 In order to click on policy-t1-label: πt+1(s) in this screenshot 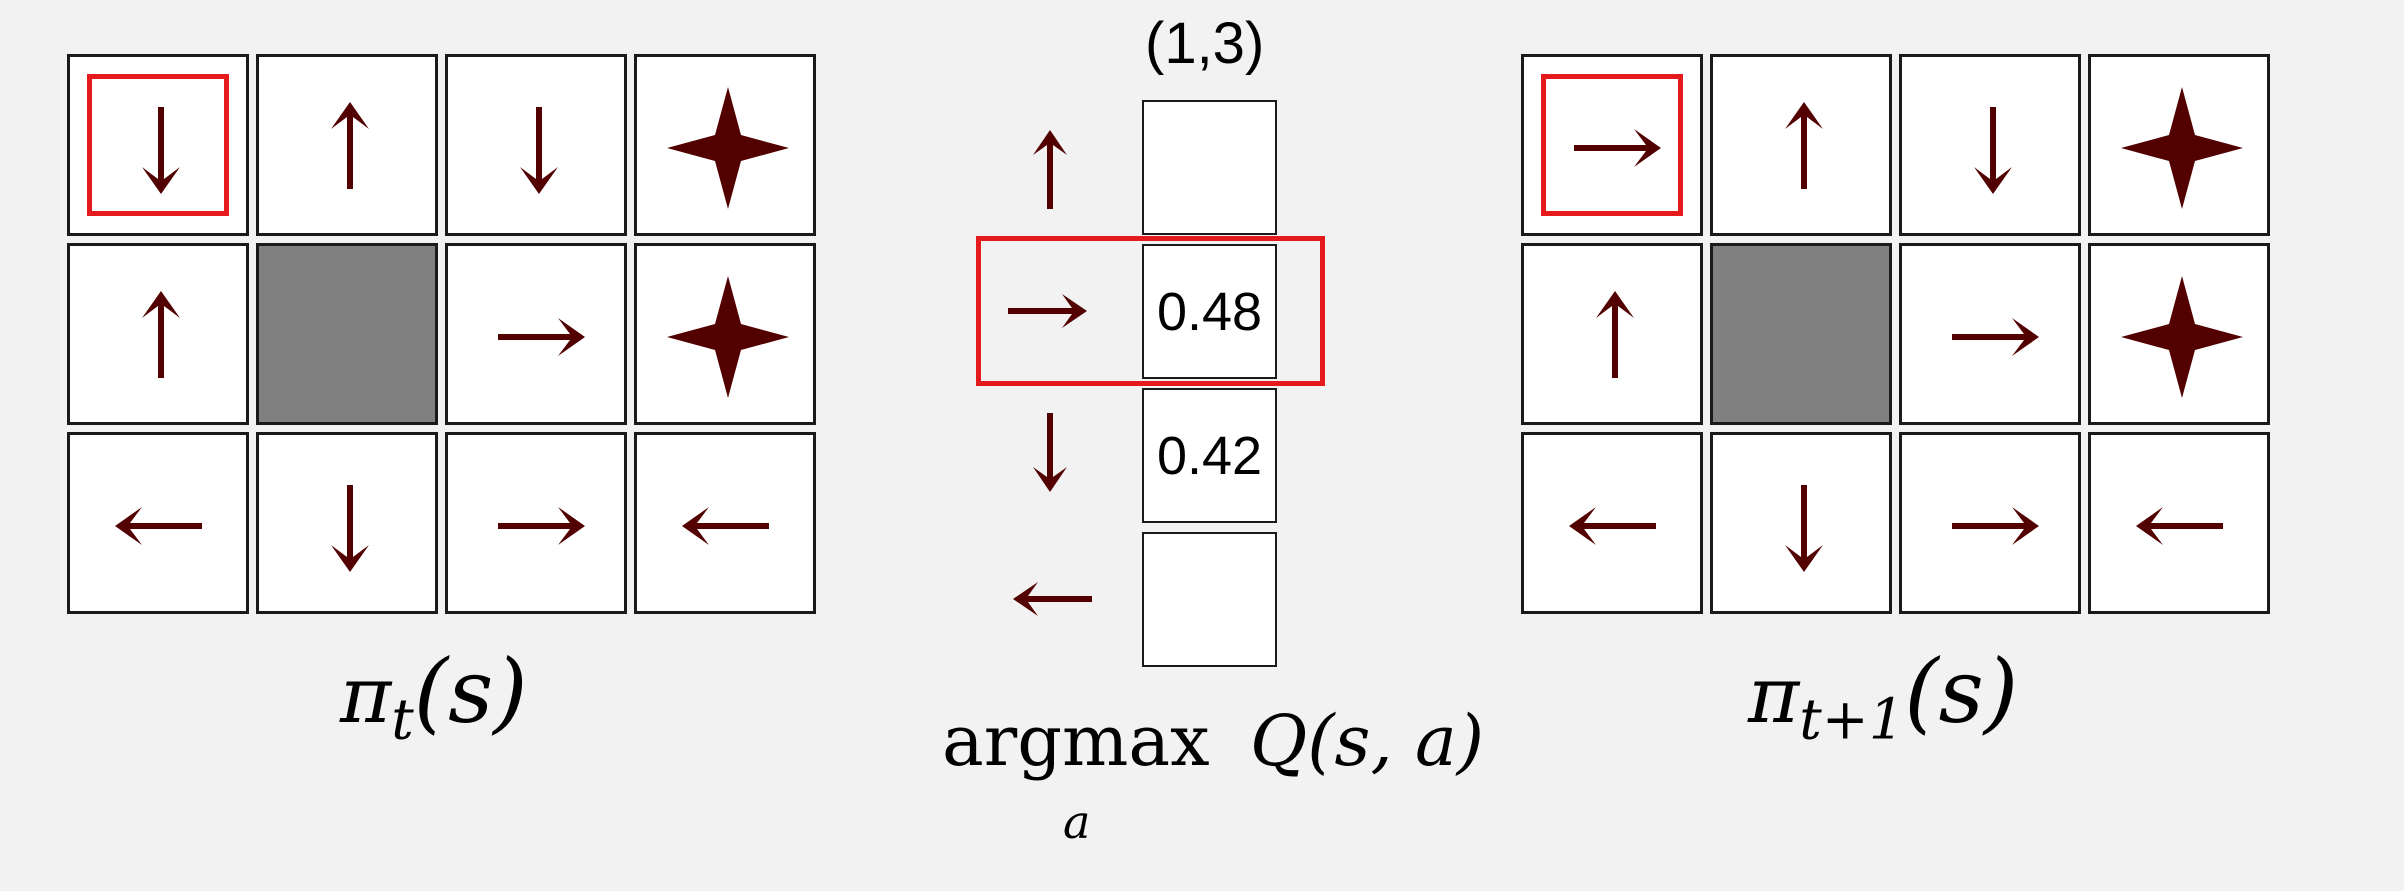, I will do `click(1883, 696)`.